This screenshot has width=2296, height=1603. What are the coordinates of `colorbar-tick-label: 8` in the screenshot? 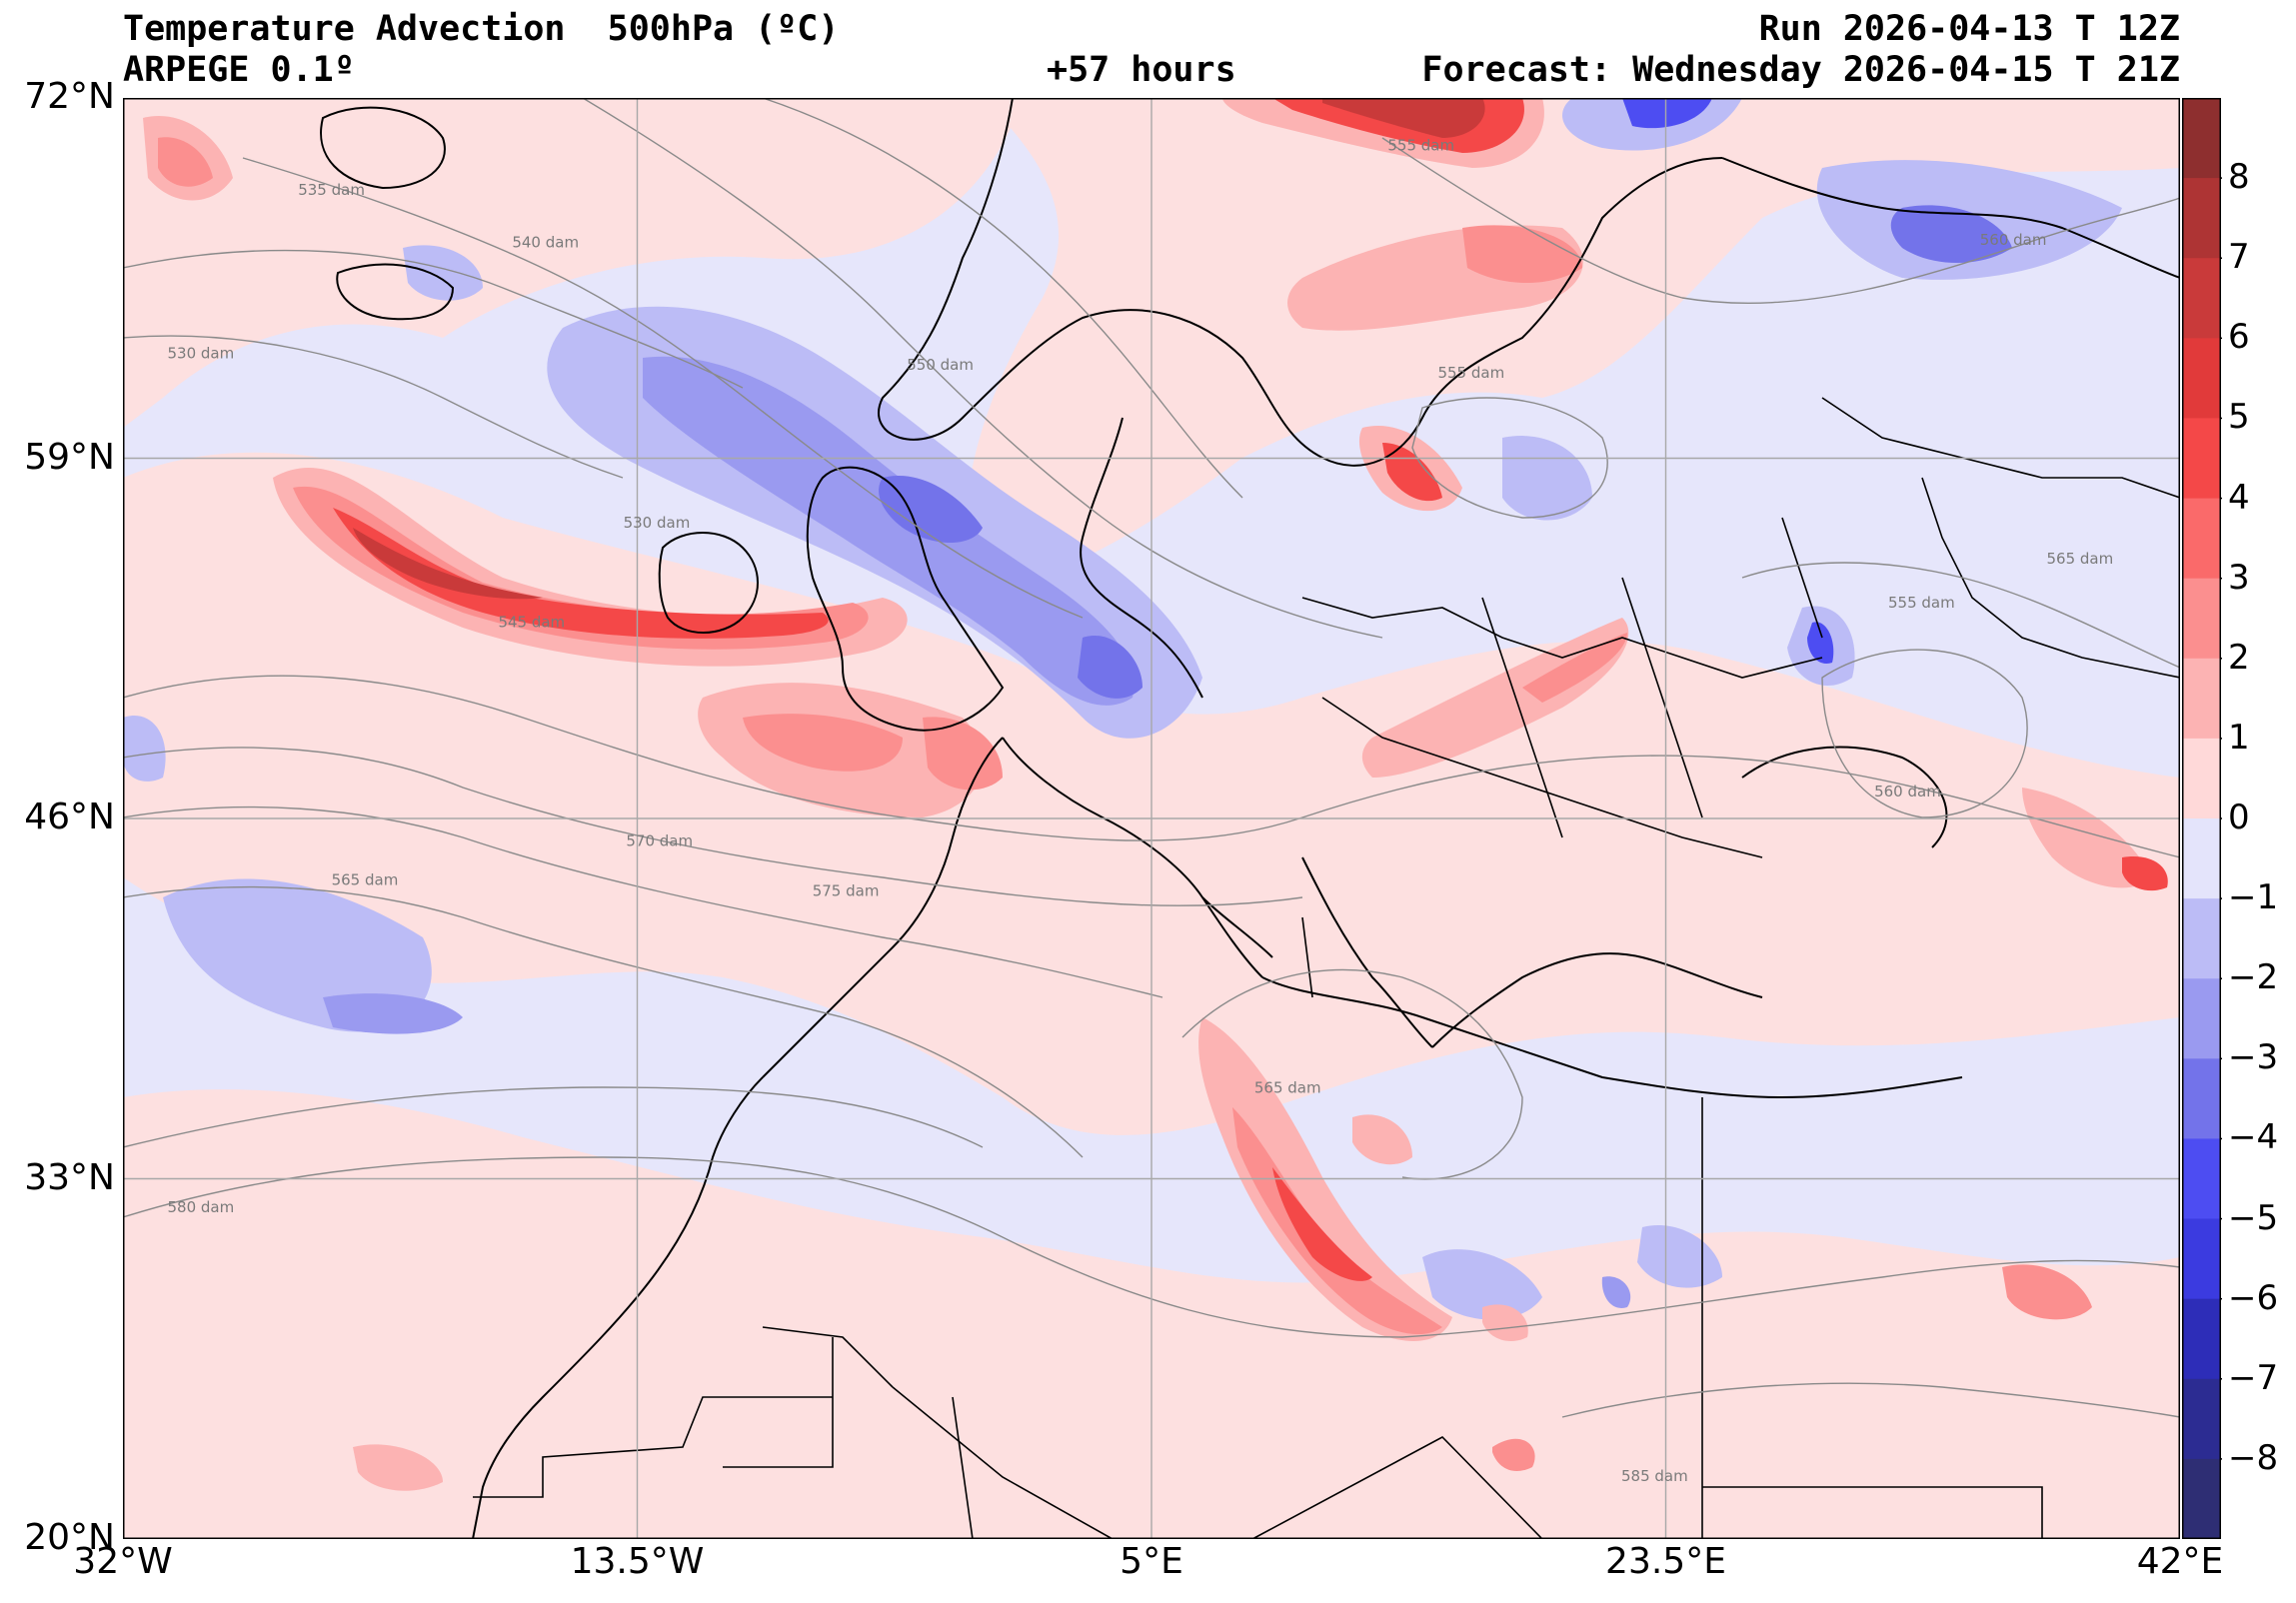 It's located at (2239, 177).